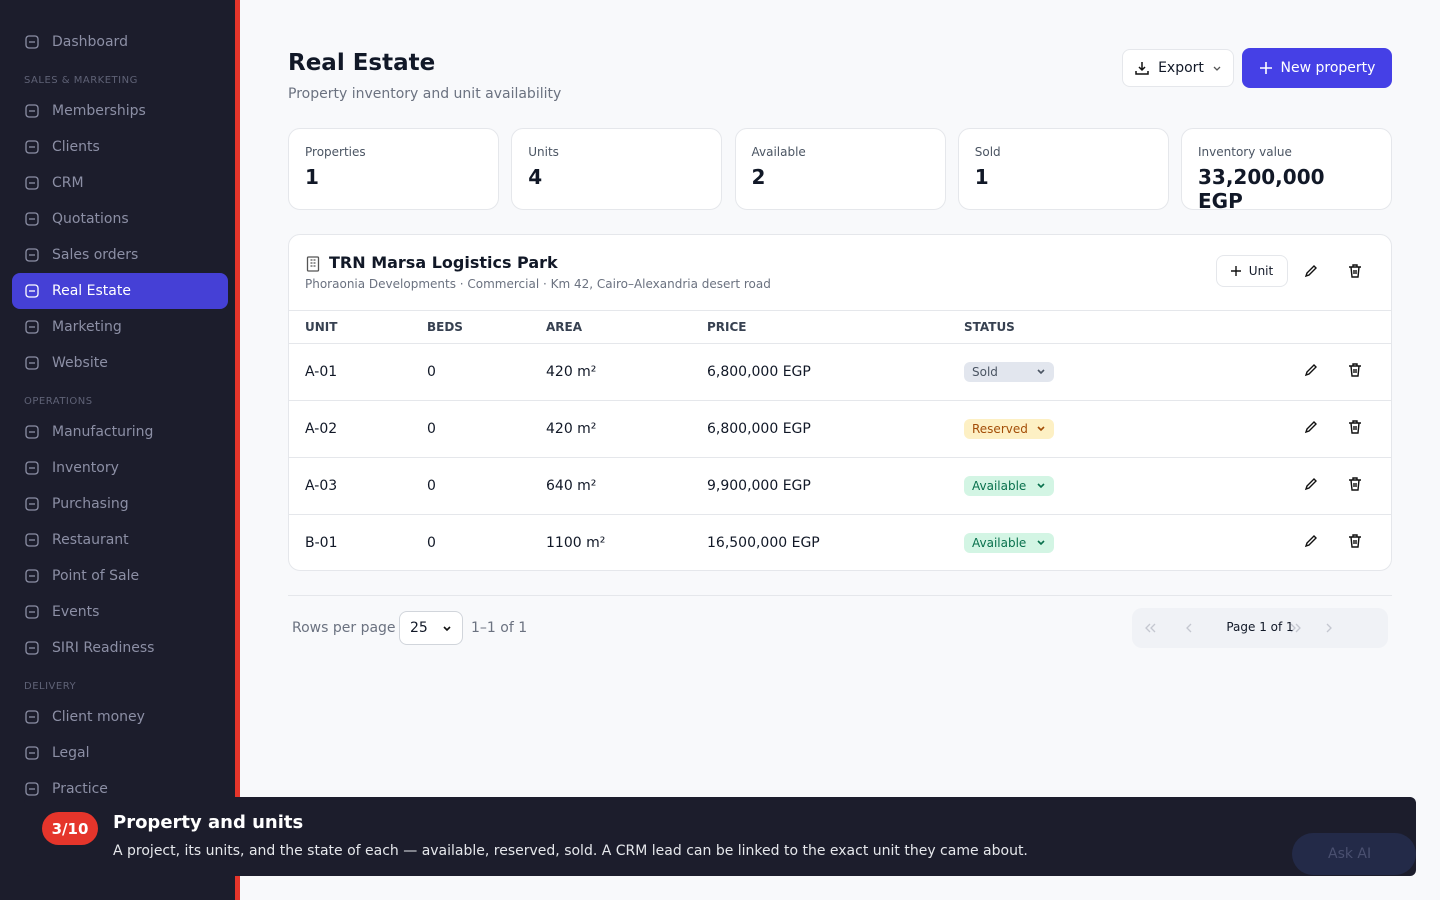 This screenshot has width=1440, height=900. I want to click on status-cell: Reserved, so click(1009, 429).